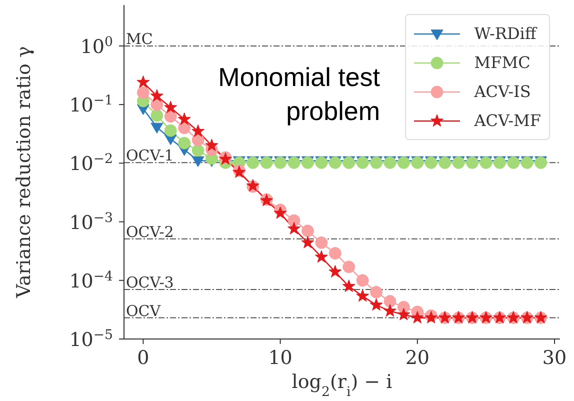 This screenshot has height=401, width=574. Describe the element at coordinates (150, 282) in the screenshot. I see `ref-line-label: OCV-3` at that location.